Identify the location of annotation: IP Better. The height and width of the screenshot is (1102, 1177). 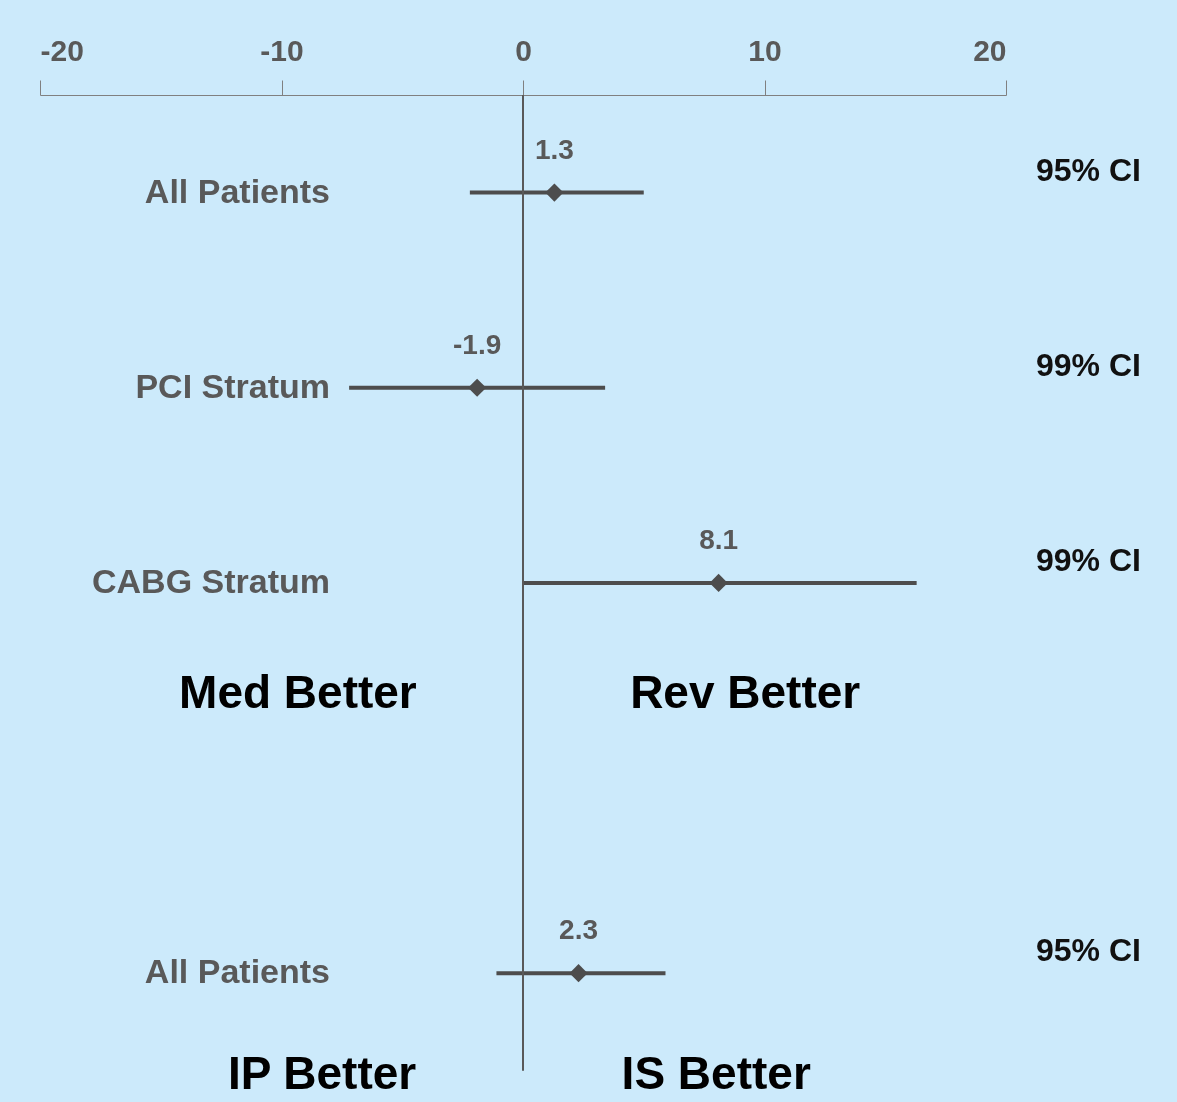
(322, 1072).